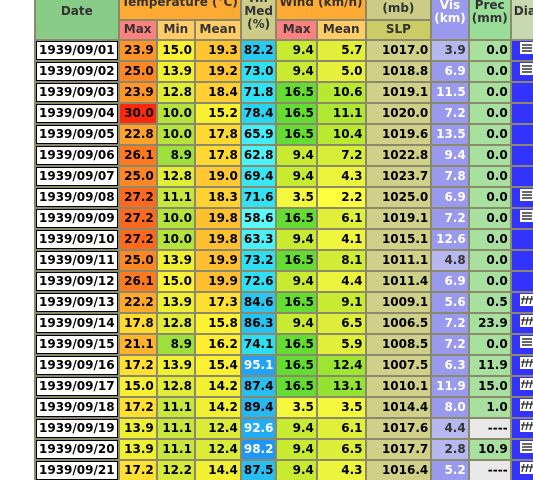  What do you see at coordinates (398, 302) in the screenshot?
I see `slp: 1009.1` at bounding box center [398, 302].